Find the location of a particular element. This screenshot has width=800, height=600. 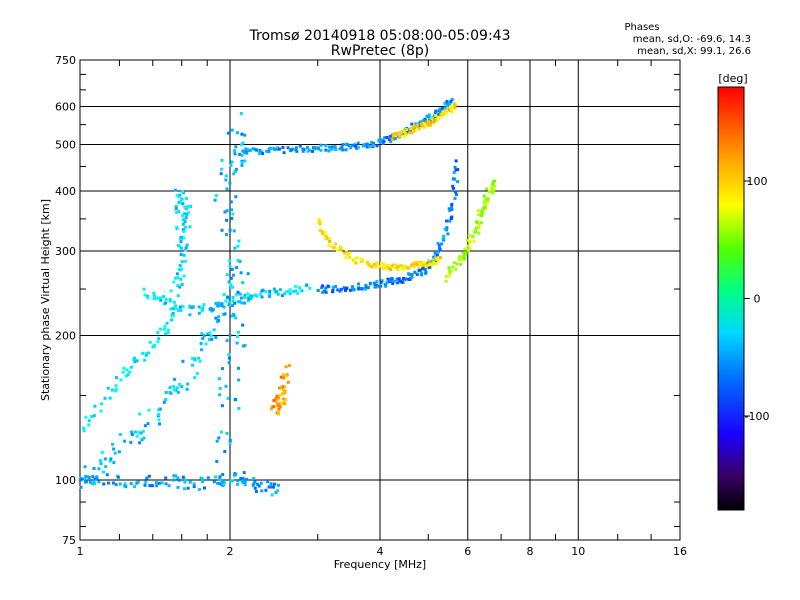

colorbar-tick-label: -100 is located at coordinates (757, 416).